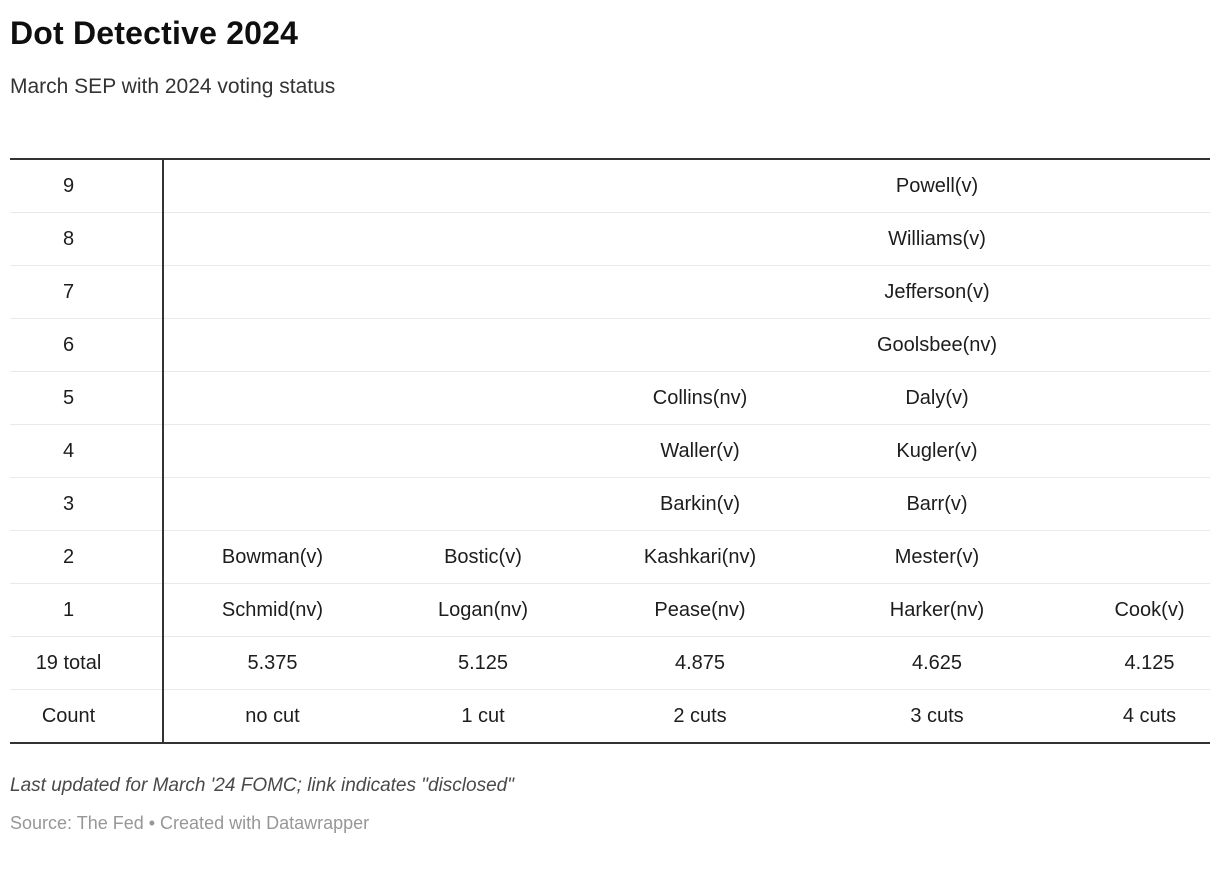 The height and width of the screenshot is (888, 1220). I want to click on row-label: 3, so click(87, 504).